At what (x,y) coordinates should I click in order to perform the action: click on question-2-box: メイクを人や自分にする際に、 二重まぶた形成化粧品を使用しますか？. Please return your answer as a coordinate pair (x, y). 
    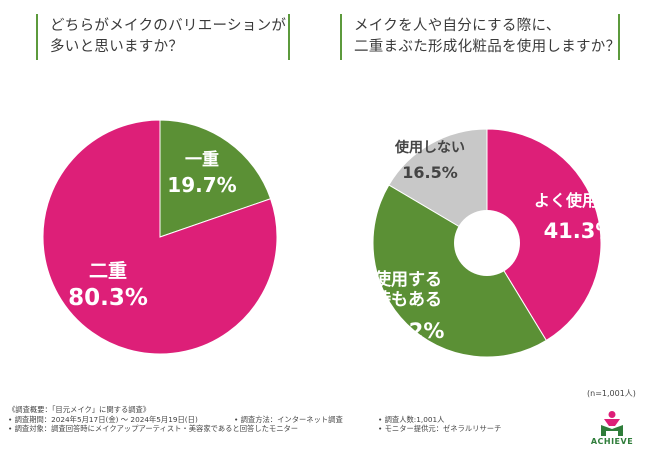
    Looking at the image, I should click on (480, 37).